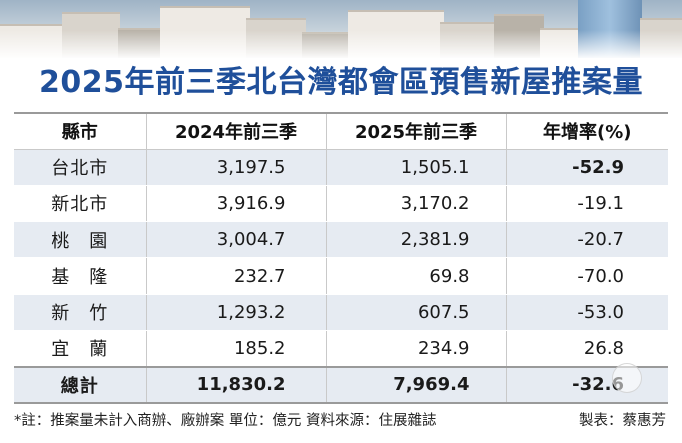  I want to click on table-row: 台北市 3,197.5 1,505.1 -52.9, so click(341, 167).